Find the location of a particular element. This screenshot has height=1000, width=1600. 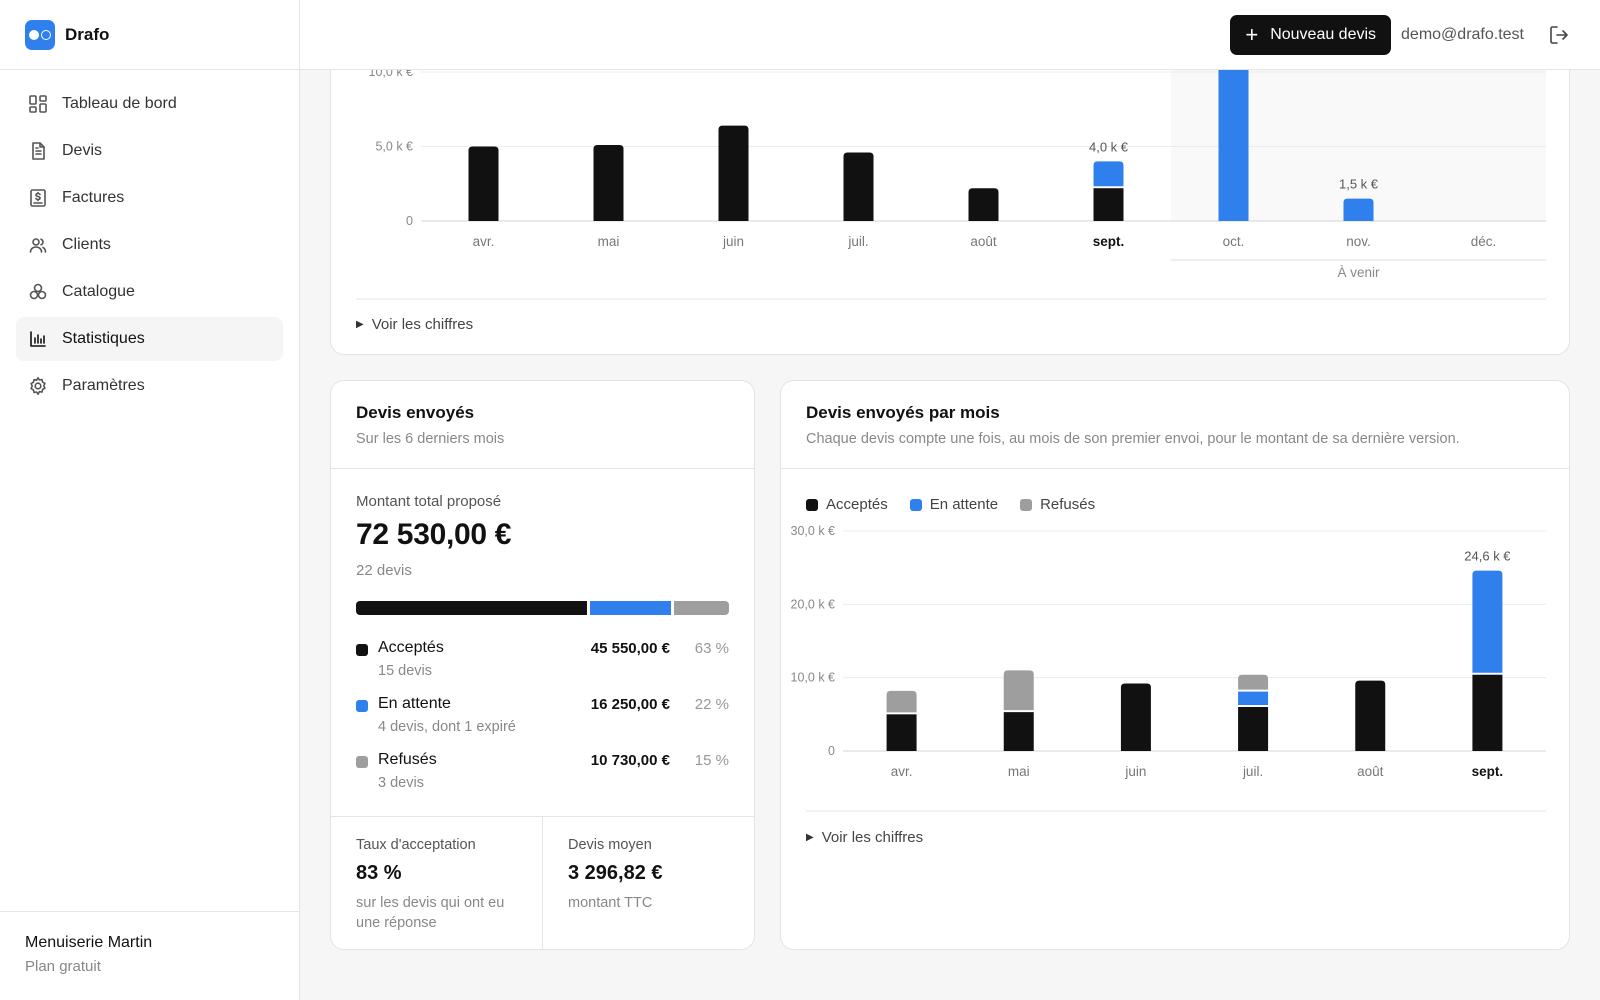

brand: Drafo is located at coordinates (149, 35).